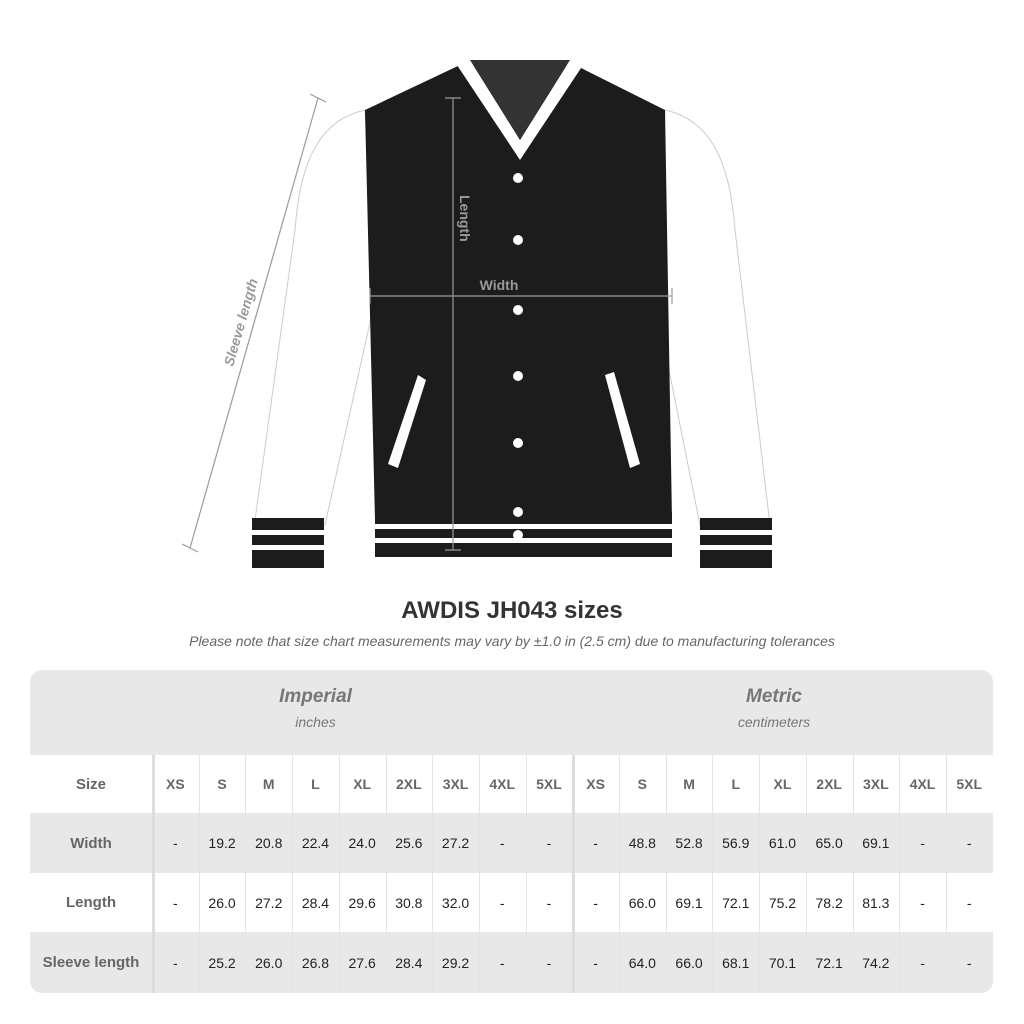 The image size is (1024, 1024). Describe the element at coordinates (876, 962) in the screenshot. I see `table-cell: 74.2` at that location.